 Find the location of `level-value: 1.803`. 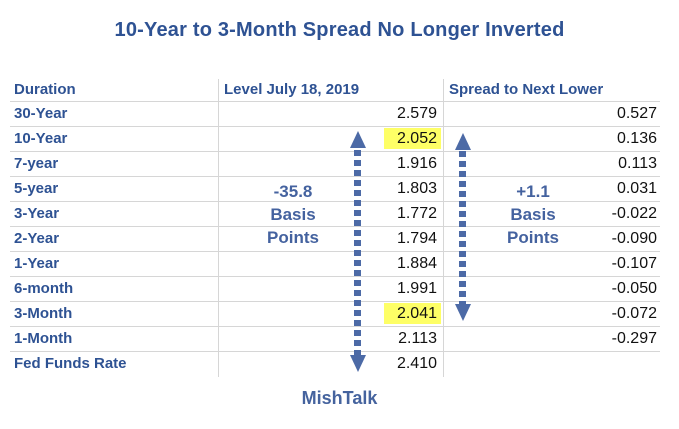

level-value: 1.803 is located at coordinates (416, 188).